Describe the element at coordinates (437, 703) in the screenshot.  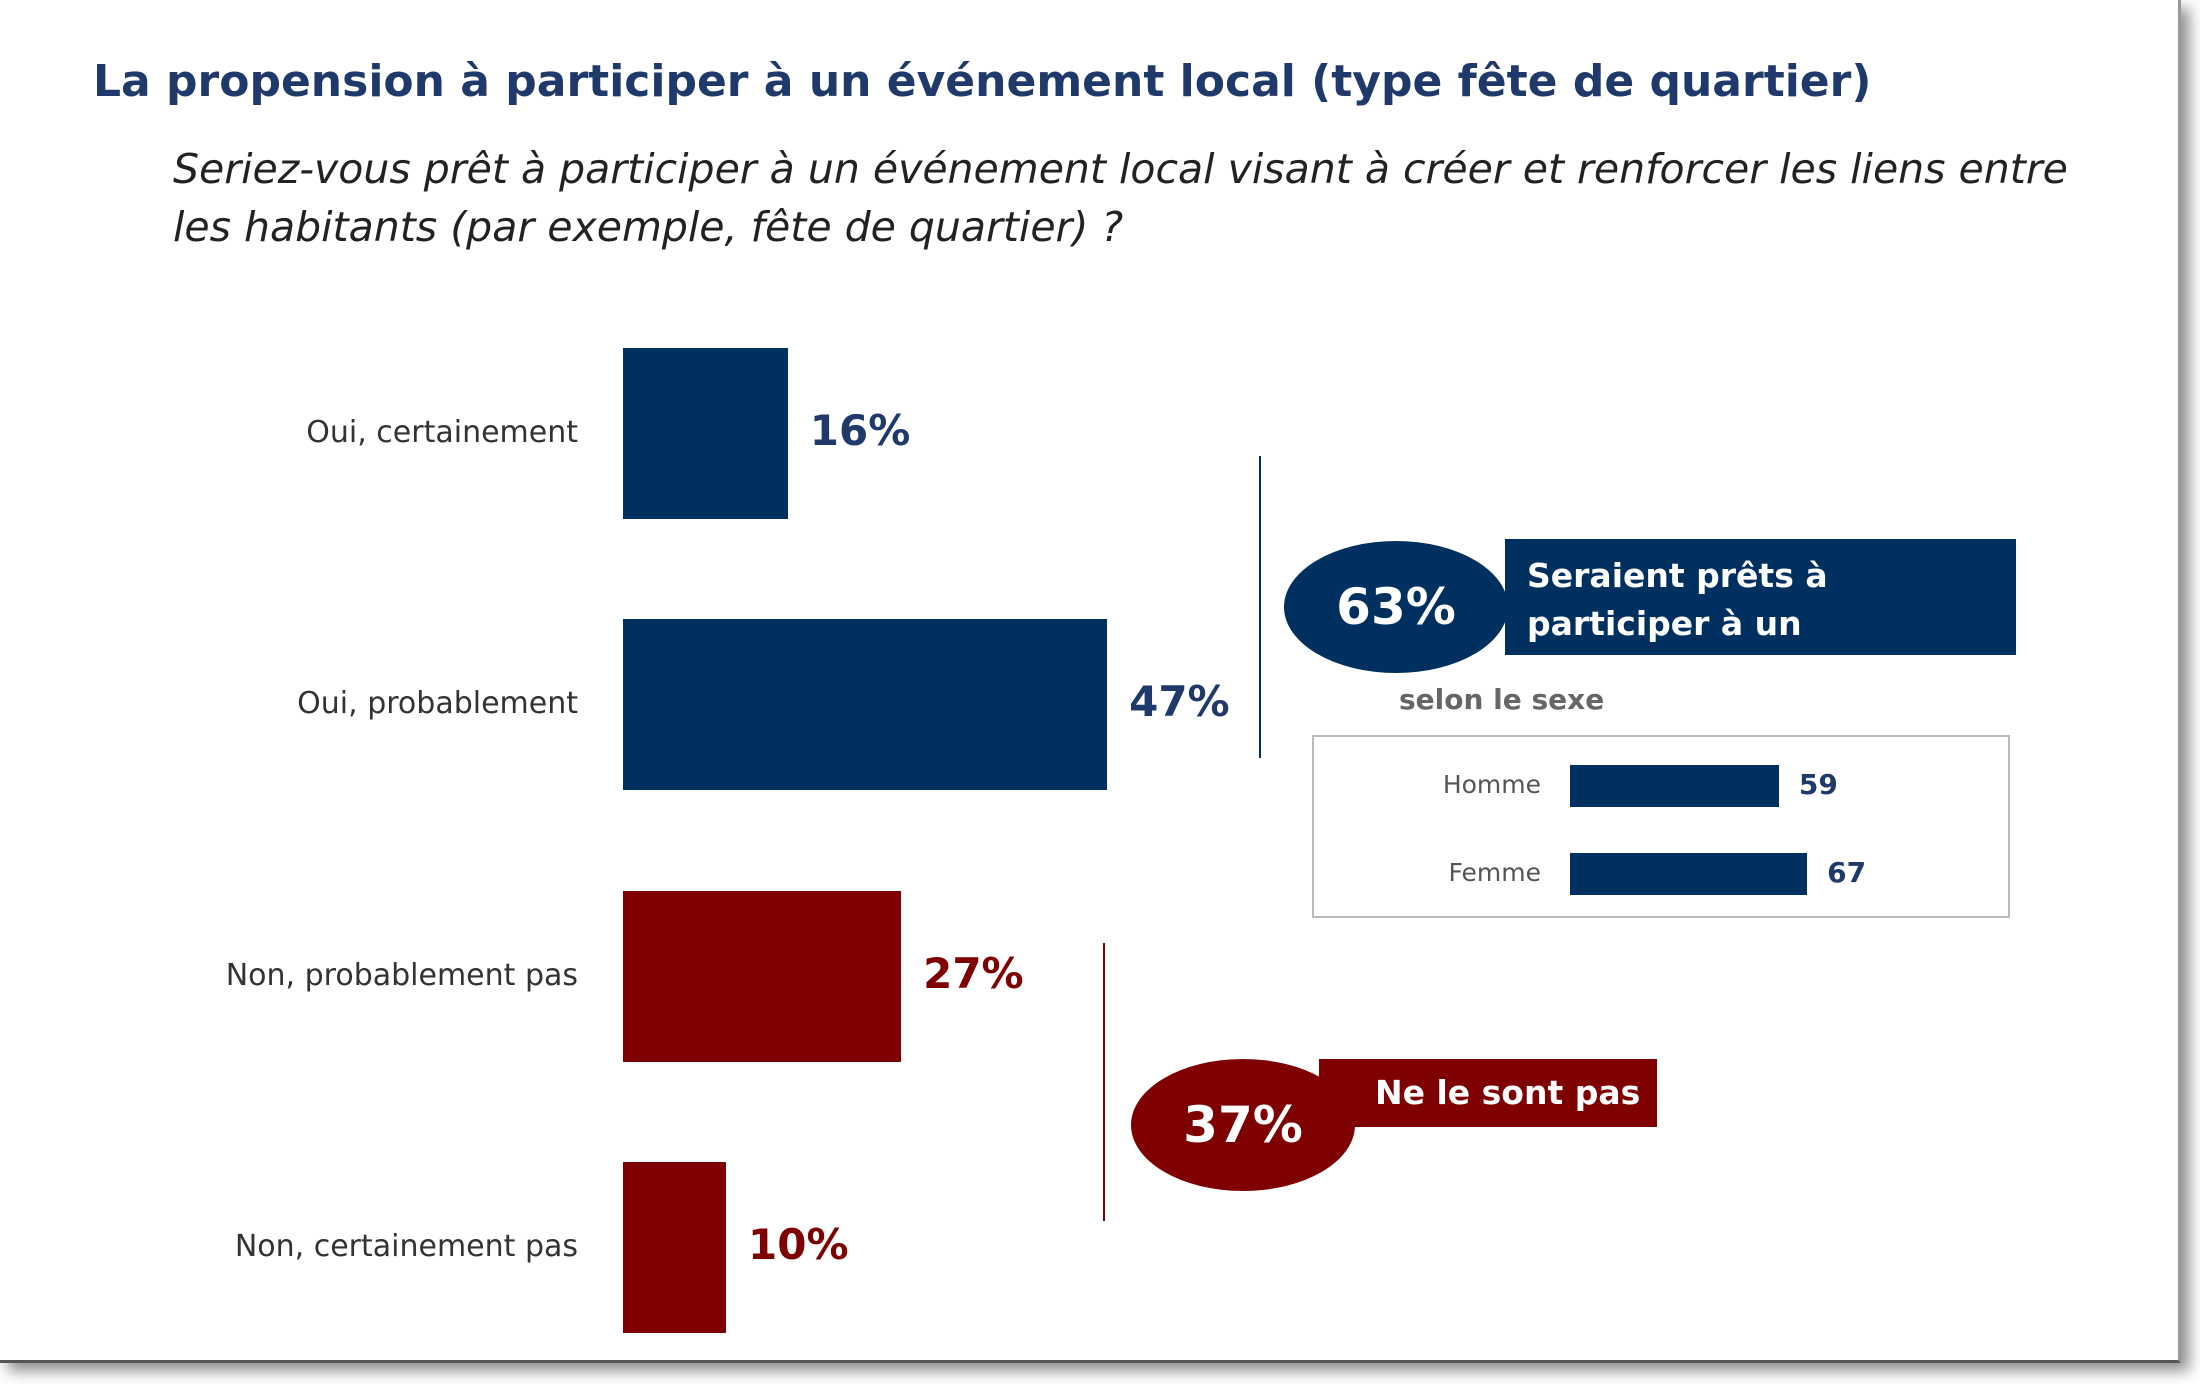
I see `category-label: Oui, probablement` at that location.